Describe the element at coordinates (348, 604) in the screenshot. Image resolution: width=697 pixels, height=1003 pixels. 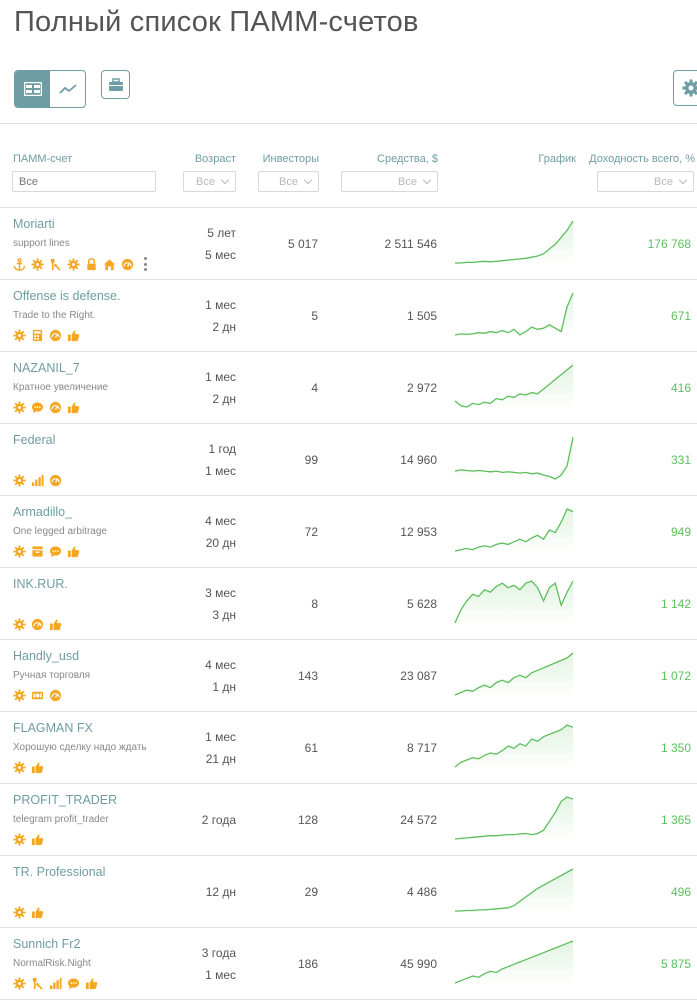
I see `table-row: INK.RUR. 3 мес 3 дн 8 5 628 1 142` at that location.